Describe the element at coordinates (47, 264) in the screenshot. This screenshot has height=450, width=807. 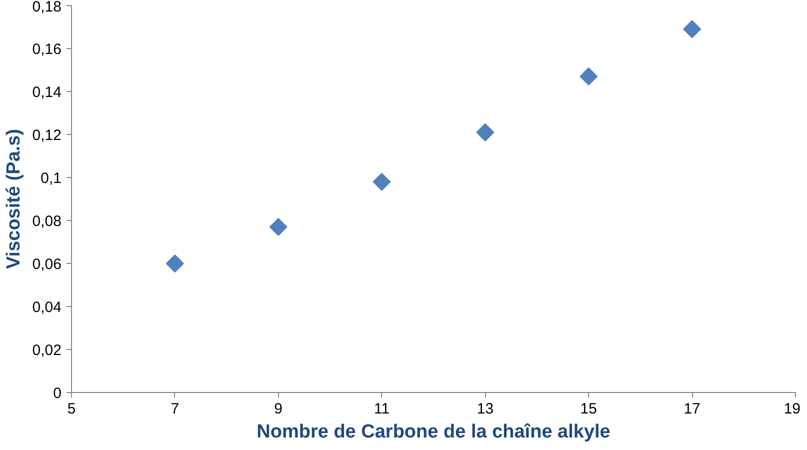
I see `y-tick-label: 0,06` at that location.